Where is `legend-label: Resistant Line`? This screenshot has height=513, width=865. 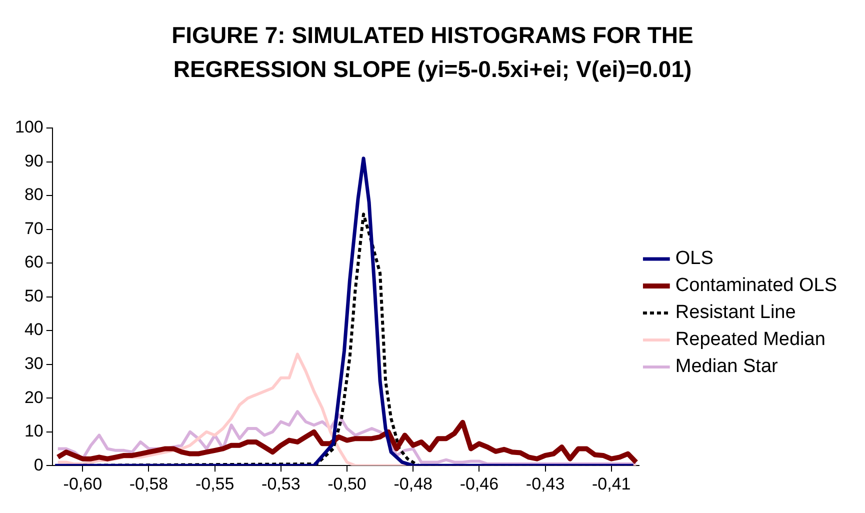 legend-label: Resistant Line is located at coordinates (735, 313).